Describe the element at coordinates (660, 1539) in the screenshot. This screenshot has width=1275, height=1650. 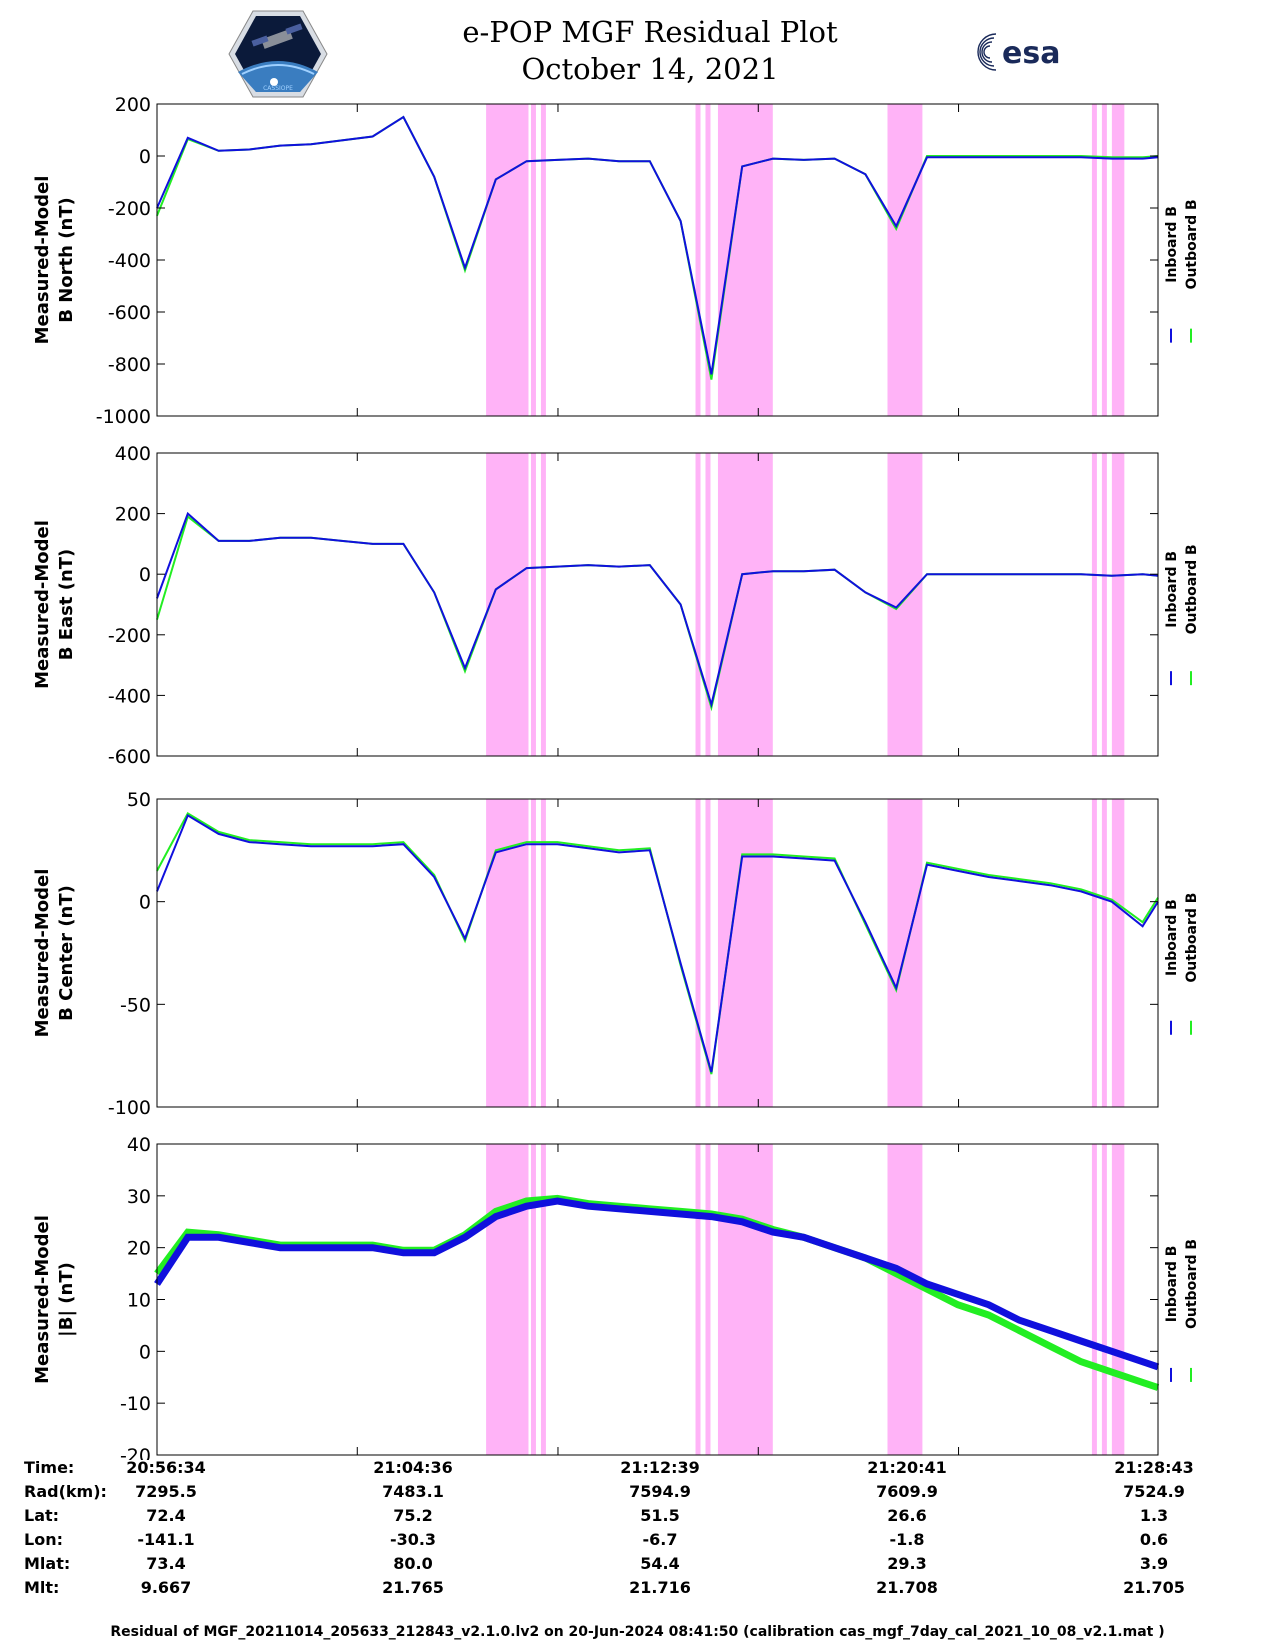
I see `info-cell: -6.7` at that location.